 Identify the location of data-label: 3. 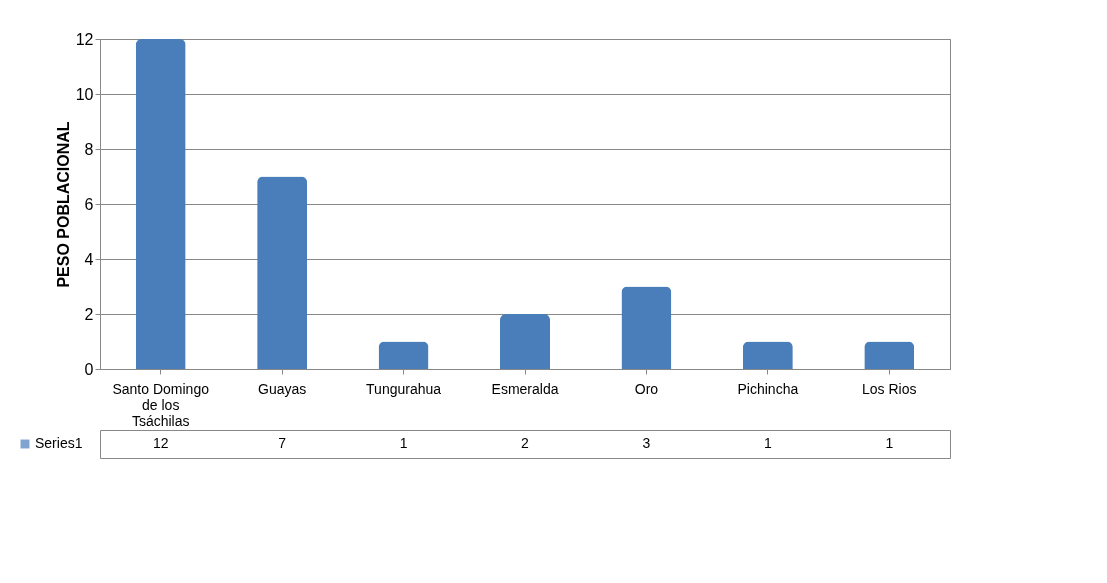
(646, 443).